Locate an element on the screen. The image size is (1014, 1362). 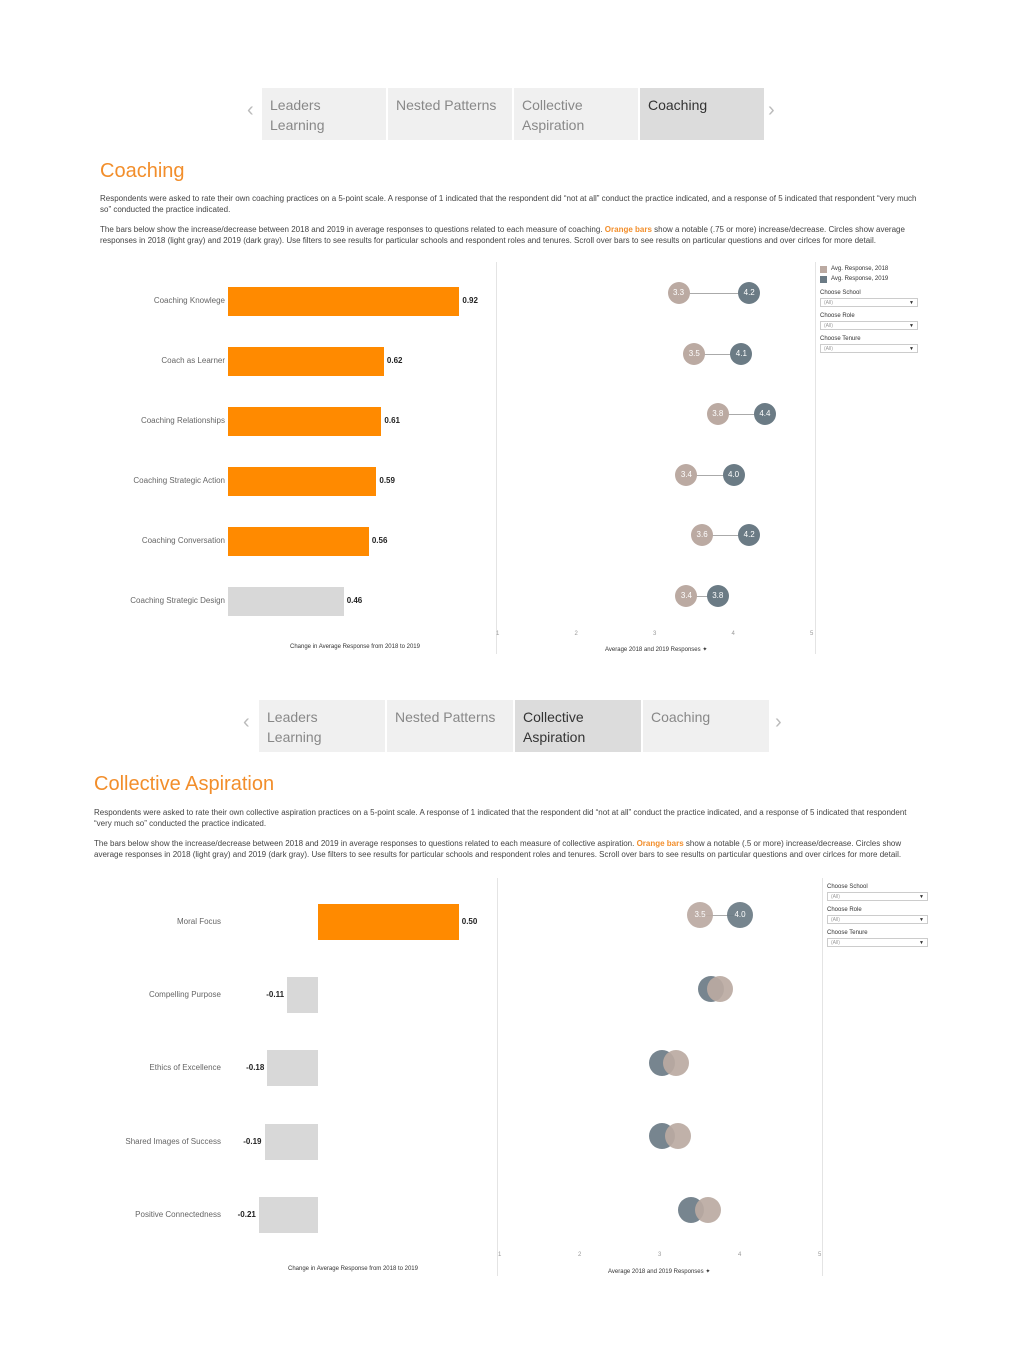
data-point: 4.1 is located at coordinates (741, 353).